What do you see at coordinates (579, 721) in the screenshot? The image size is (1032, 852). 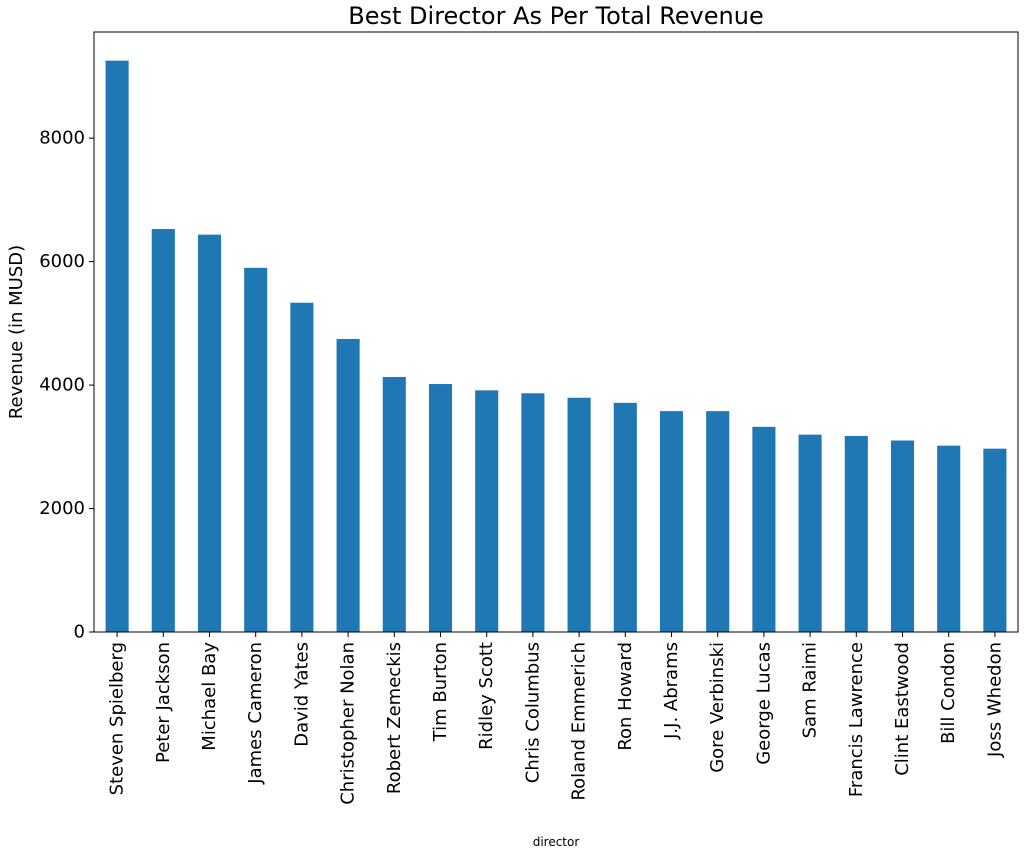 I see `x-tick-label: Roland Emmerich` at bounding box center [579, 721].